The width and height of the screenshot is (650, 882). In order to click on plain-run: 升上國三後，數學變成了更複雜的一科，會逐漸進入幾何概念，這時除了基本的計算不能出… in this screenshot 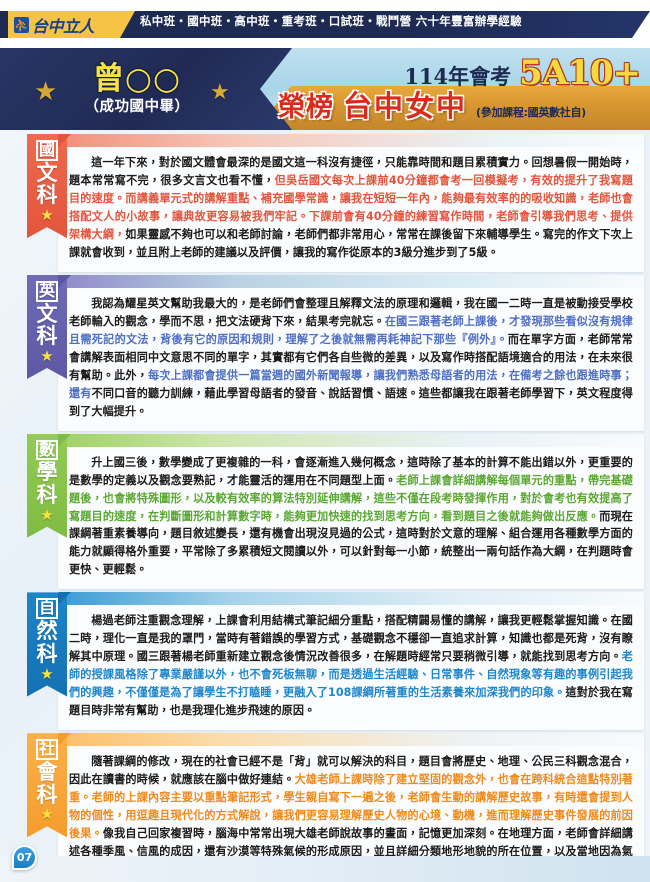, I will do `click(351, 471)`.